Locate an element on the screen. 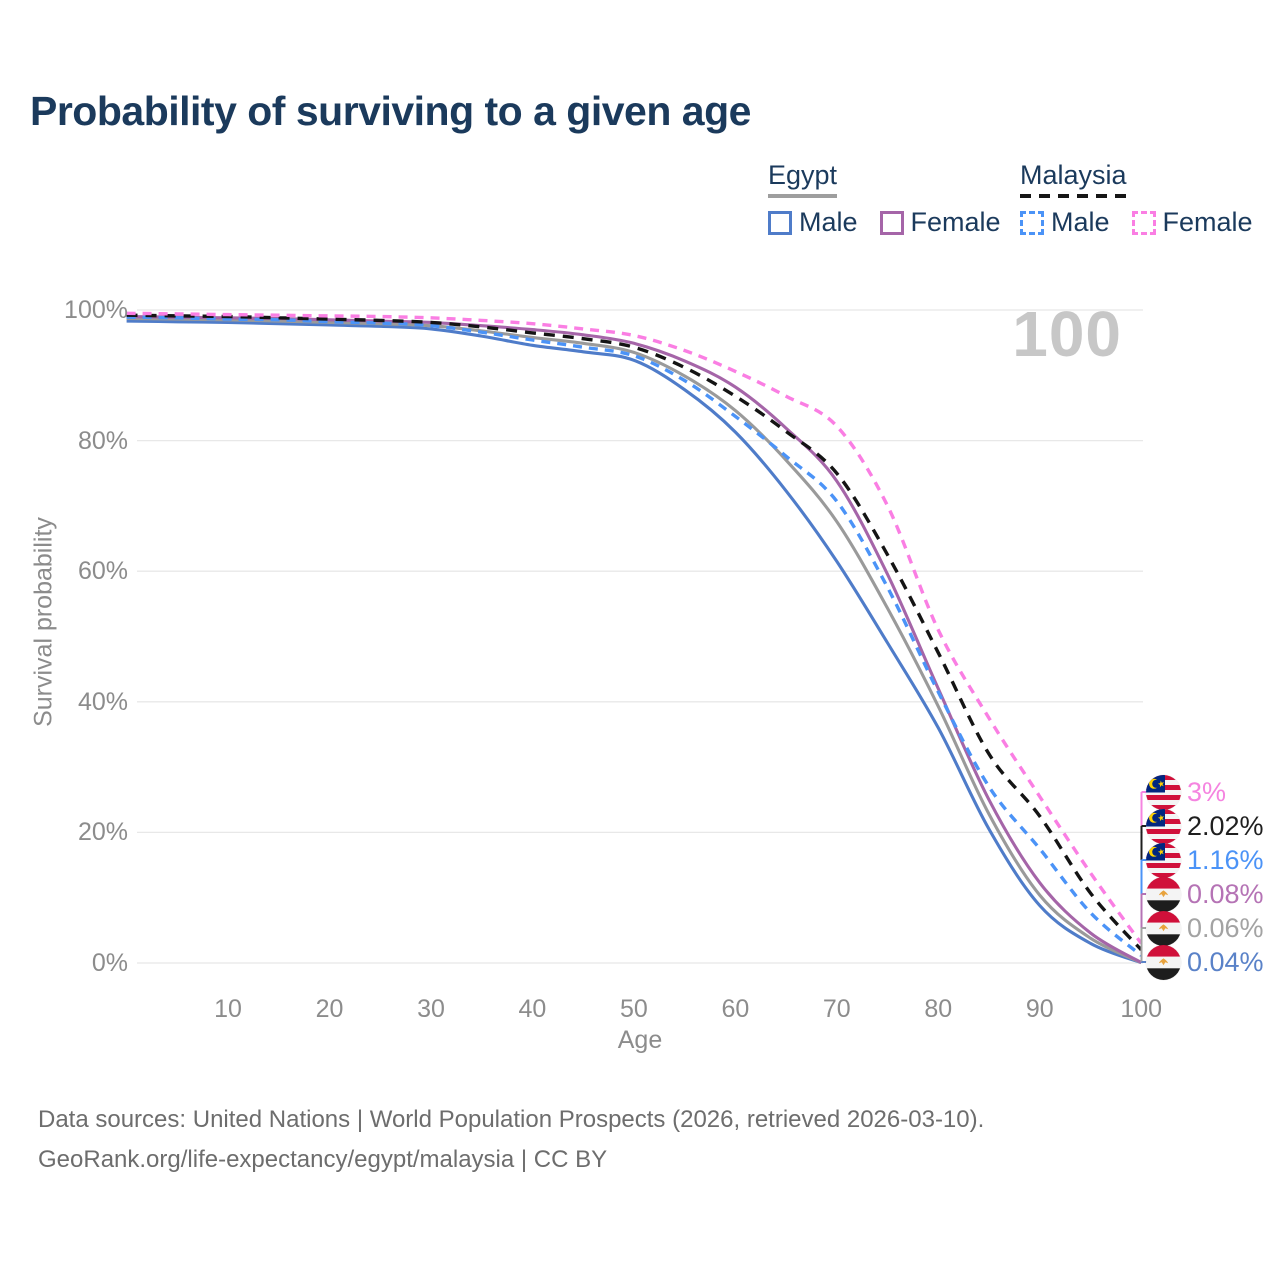  end-label-row: 2.02% is located at coordinates (1205, 826).